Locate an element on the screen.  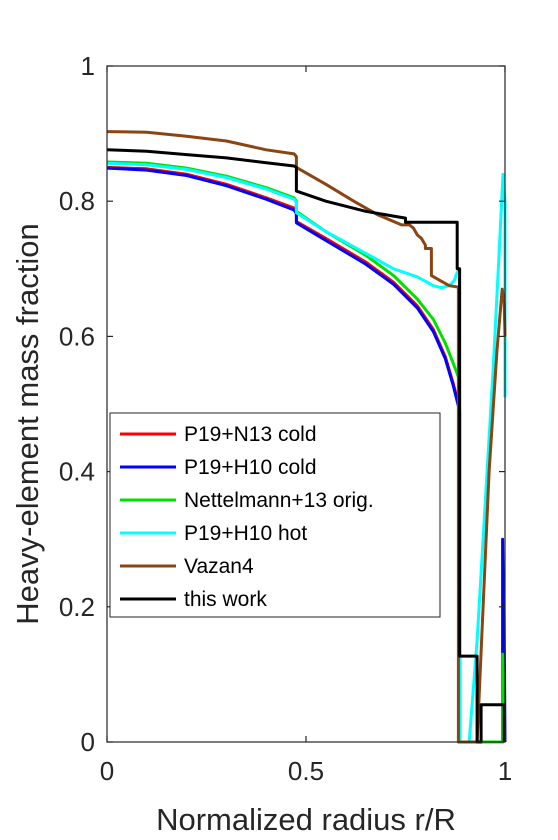
legend-entry-label: this work is located at coordinates (225, 599).